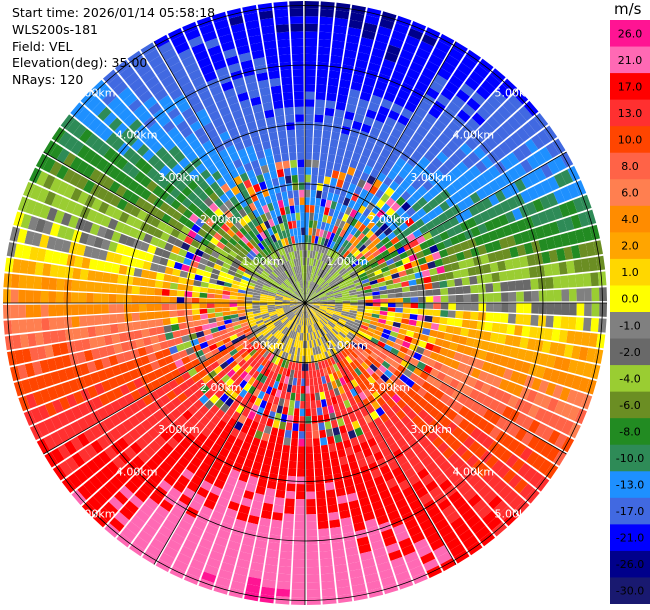  Describe the element at coordinates (389, 387) in the screenshot. I see `range-label: 2.00km` at that location.